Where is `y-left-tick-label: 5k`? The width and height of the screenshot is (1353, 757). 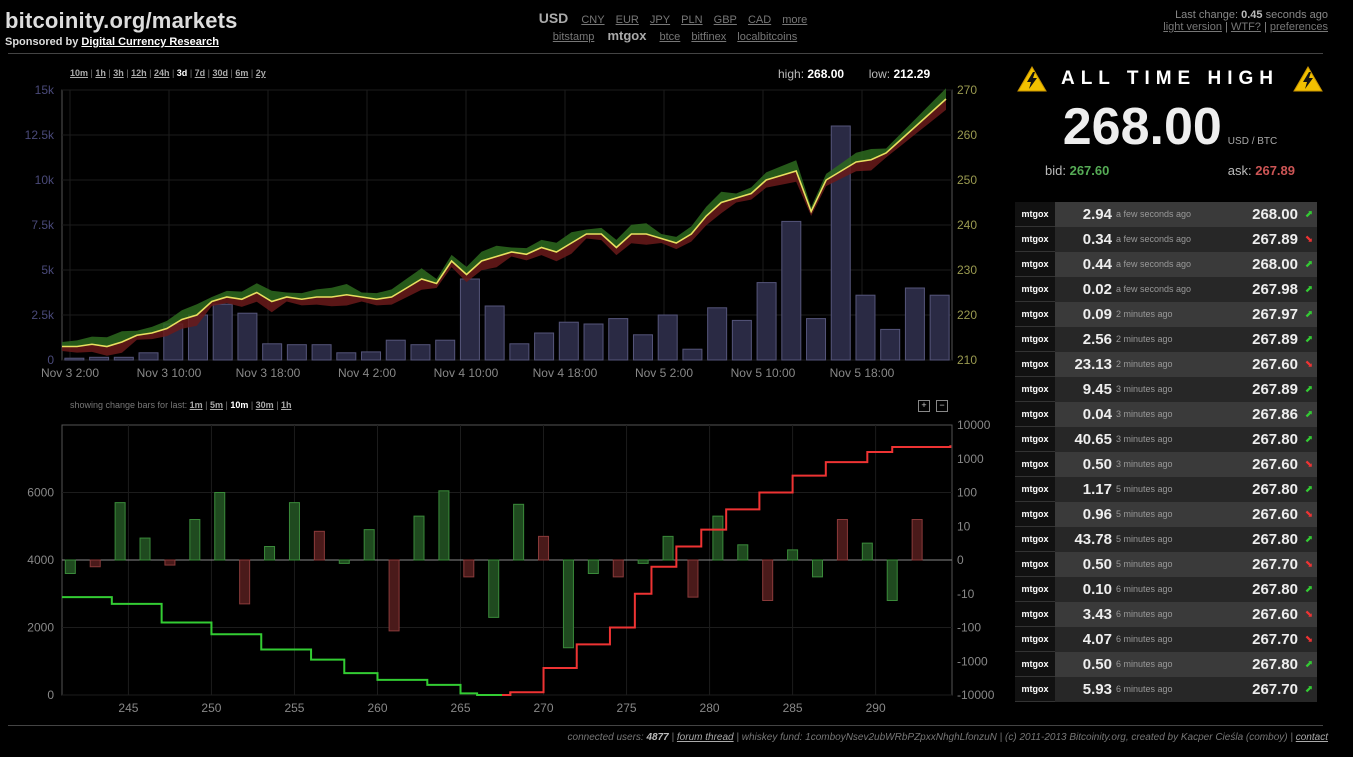 y-left-tick-label: 5k is located at coordinates (48, 270).